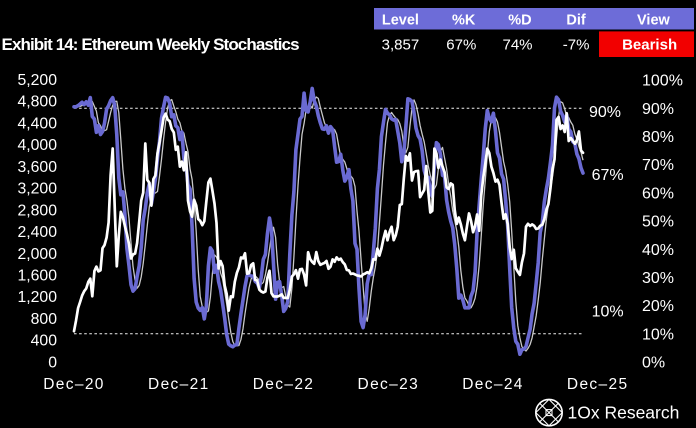 The image size is (696, 428). I want to click on svg-text: 50%, so click(658, 222).